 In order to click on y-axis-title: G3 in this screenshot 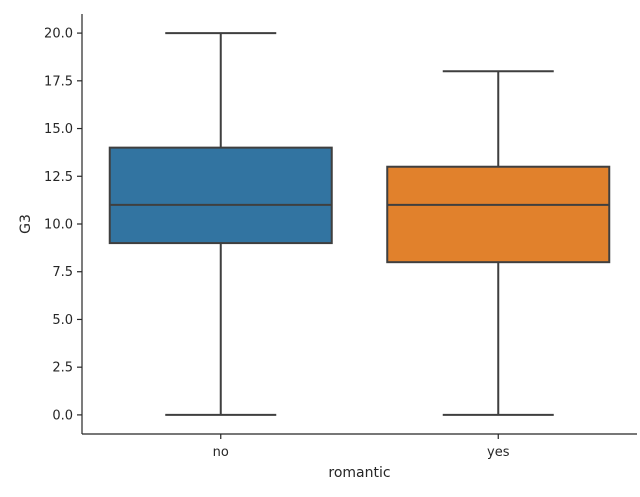, I will do `click(26, 224)`.